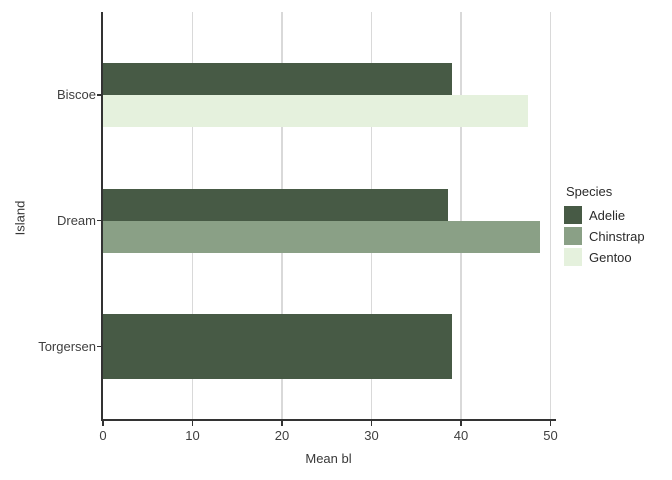 This screenshot has height=480, width=672. I want to click on x-tick-label-40: 40, so click(461, 435).